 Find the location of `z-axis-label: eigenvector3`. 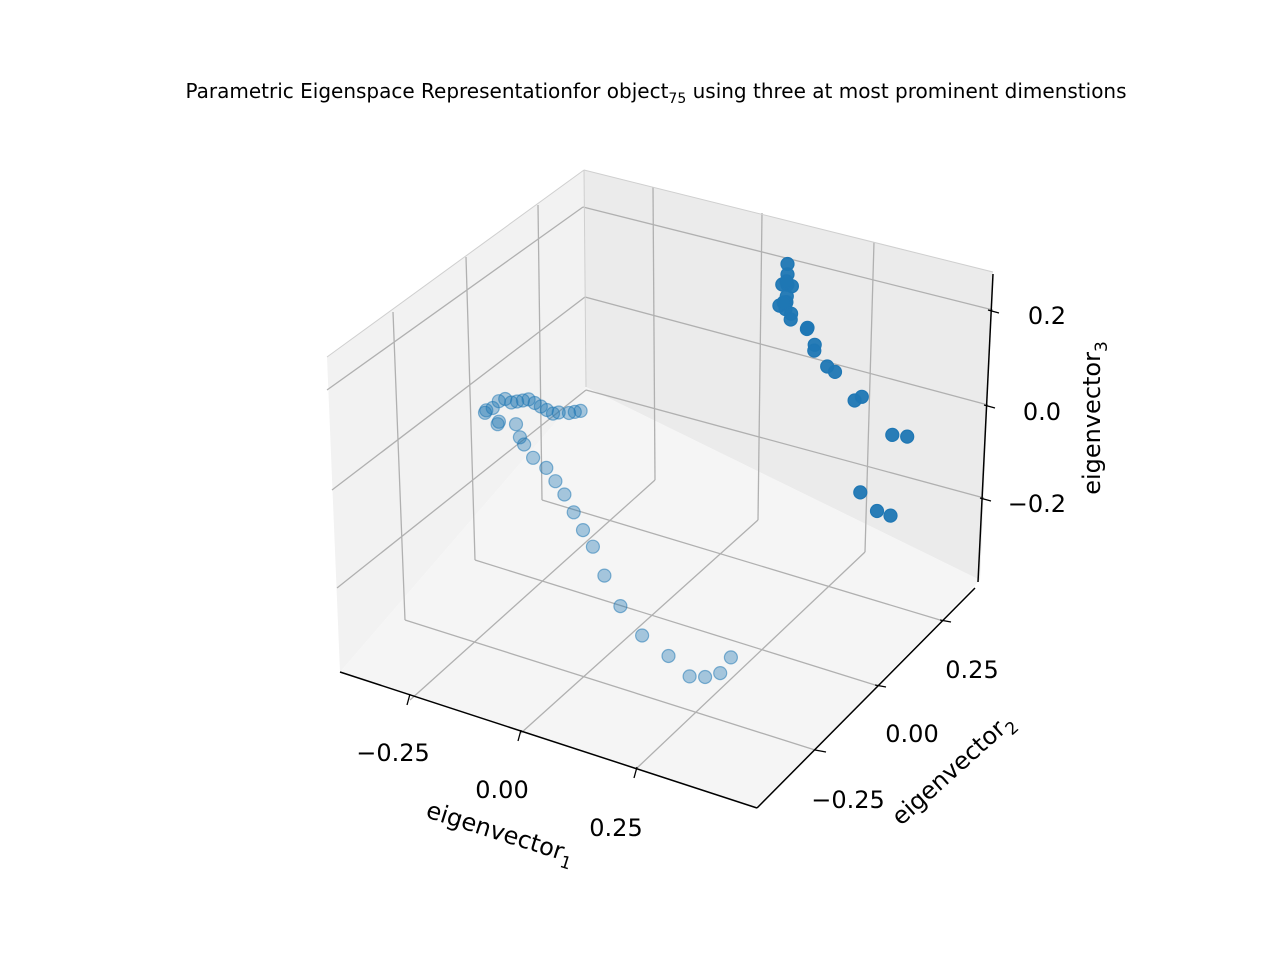

z-axis-label: eigenvector3 is located at coordinates (1095, 418).